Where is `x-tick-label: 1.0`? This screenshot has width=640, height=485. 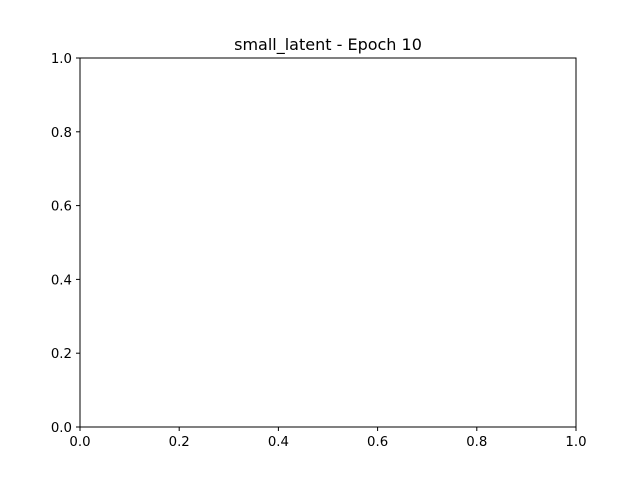 x-tick-label: 1.0 is located at coordinates (575, 442).